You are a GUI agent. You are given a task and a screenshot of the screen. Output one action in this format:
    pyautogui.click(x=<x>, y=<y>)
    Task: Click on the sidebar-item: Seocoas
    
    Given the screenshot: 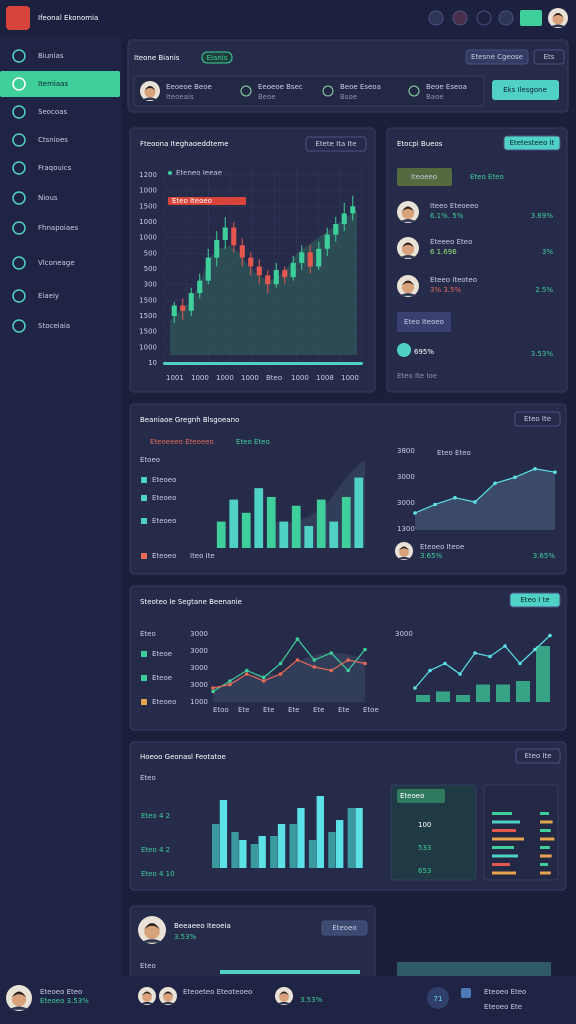 What is the action you would take?
    pyautogui.click(x=52, y=112)
    